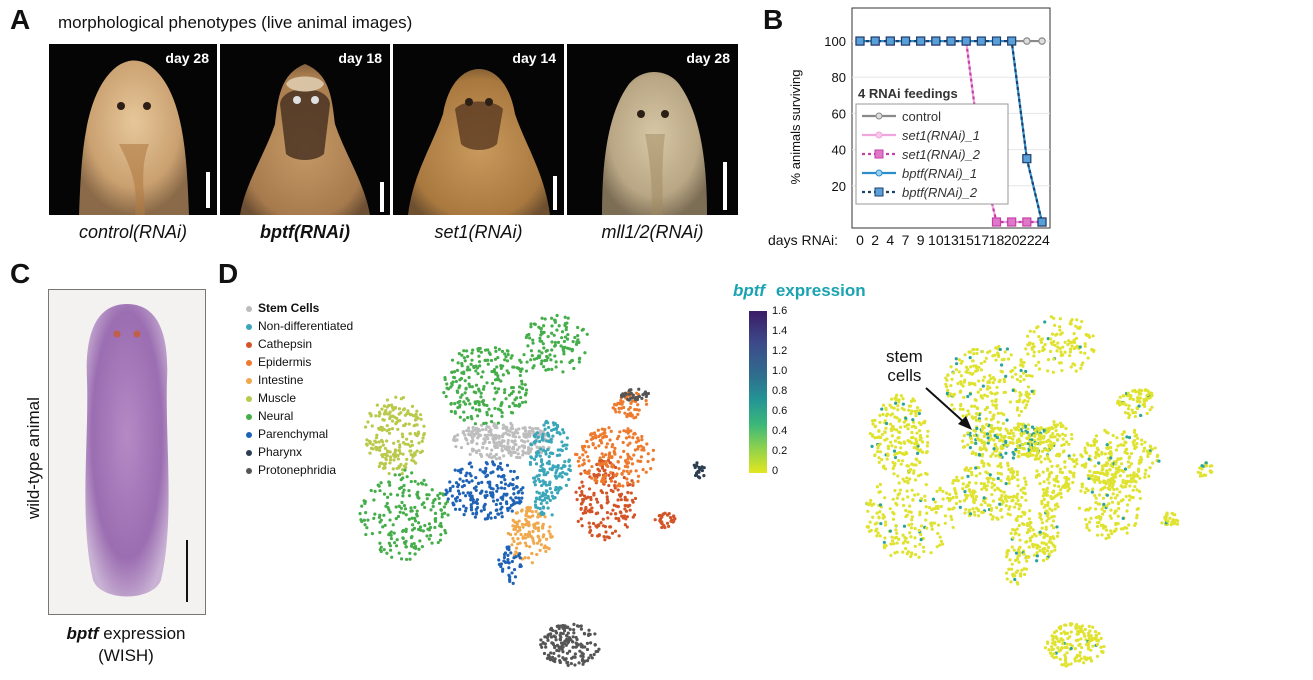 Image resolution: width=1313 pixels, height=680 pixels. I want to click on legend-title: 4 RNAi feedings, so click(908, 93).